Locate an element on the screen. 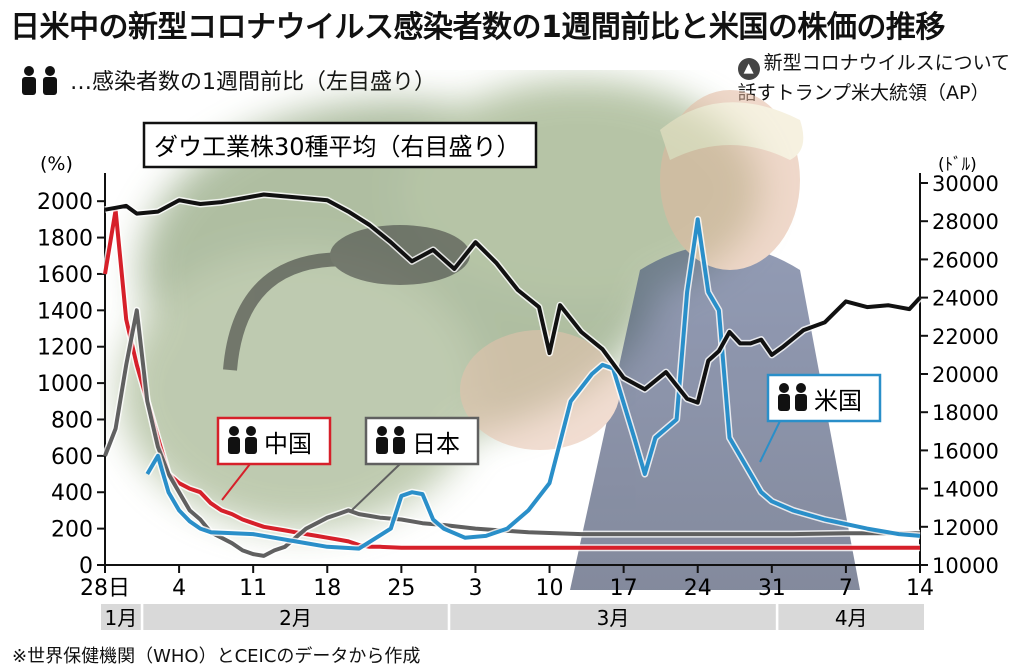 The image size is (1024, 672). left-axis-unit: (%) is located at coordinates (56, 164).